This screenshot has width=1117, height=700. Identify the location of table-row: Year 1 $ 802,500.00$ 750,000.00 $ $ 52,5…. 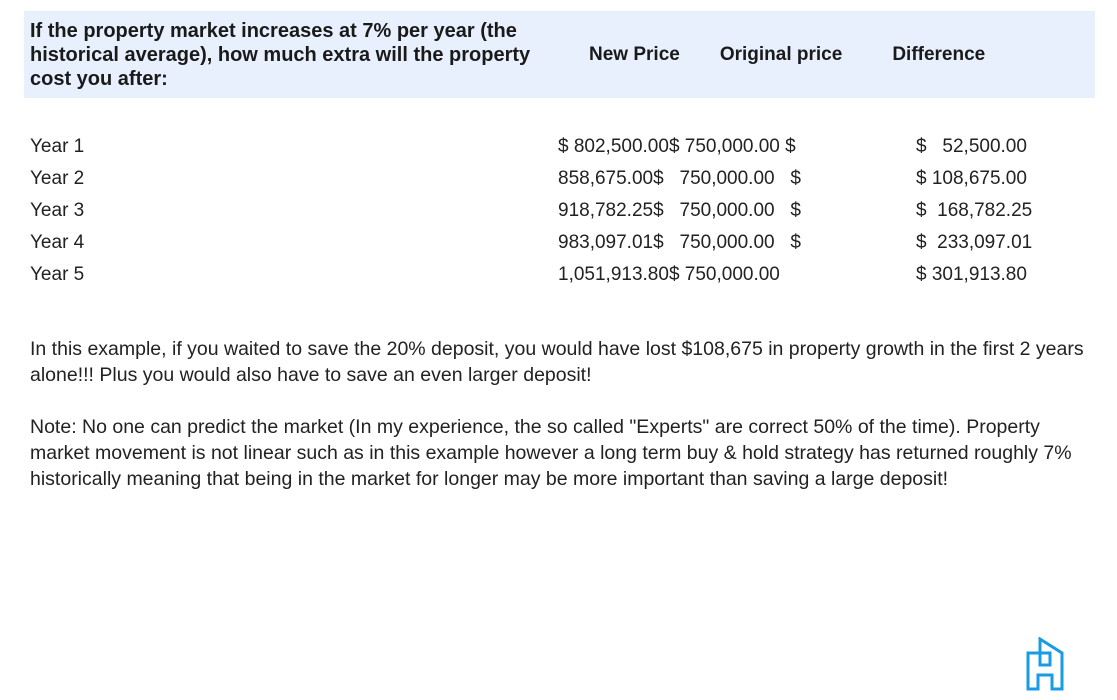
(562, 147).